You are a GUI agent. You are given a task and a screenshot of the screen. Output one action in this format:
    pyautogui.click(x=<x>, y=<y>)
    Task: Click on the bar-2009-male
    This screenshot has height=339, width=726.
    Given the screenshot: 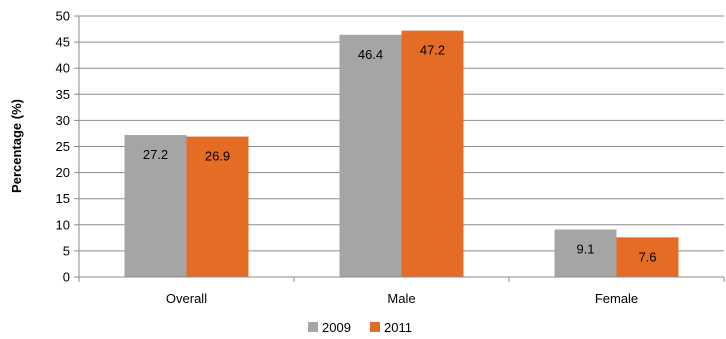 What is the action you would take?
    pyautogui.click(x=370, y=156)
    